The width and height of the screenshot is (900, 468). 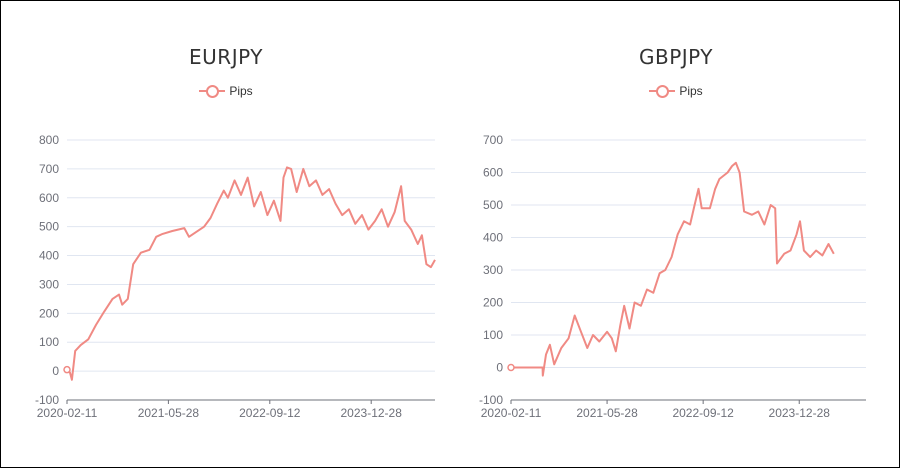 I want to click on chart-title: EURJPY, so click(x=226, y=57).